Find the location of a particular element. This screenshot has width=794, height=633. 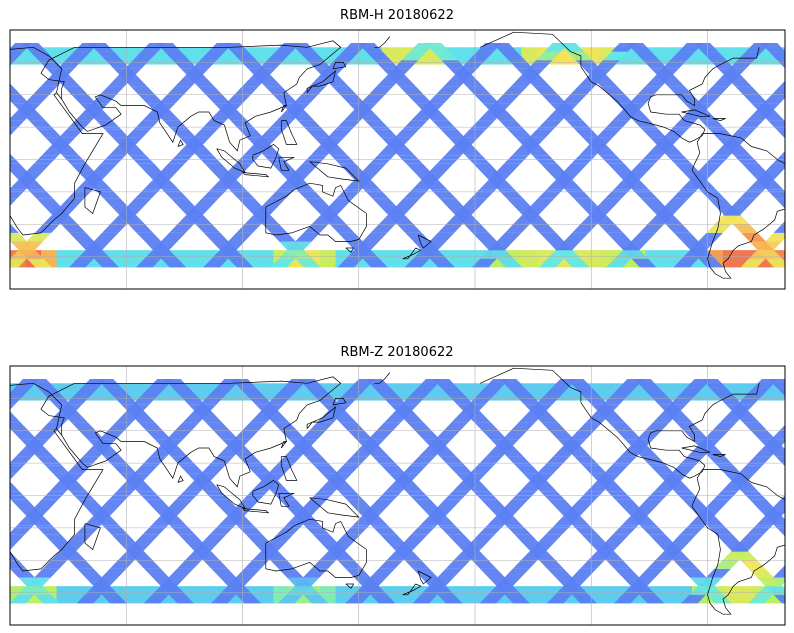

coastline-japan is located at coordinates (321, 417).